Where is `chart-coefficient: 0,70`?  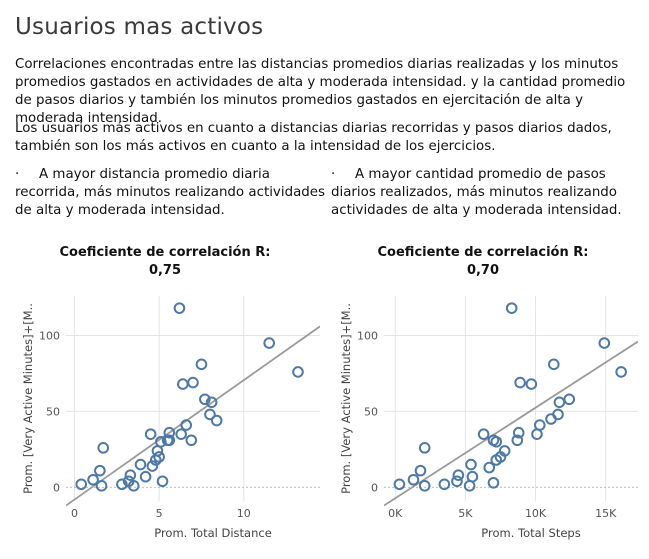
chart-coefficient: 0,70 is located at coordinates (483, 270).